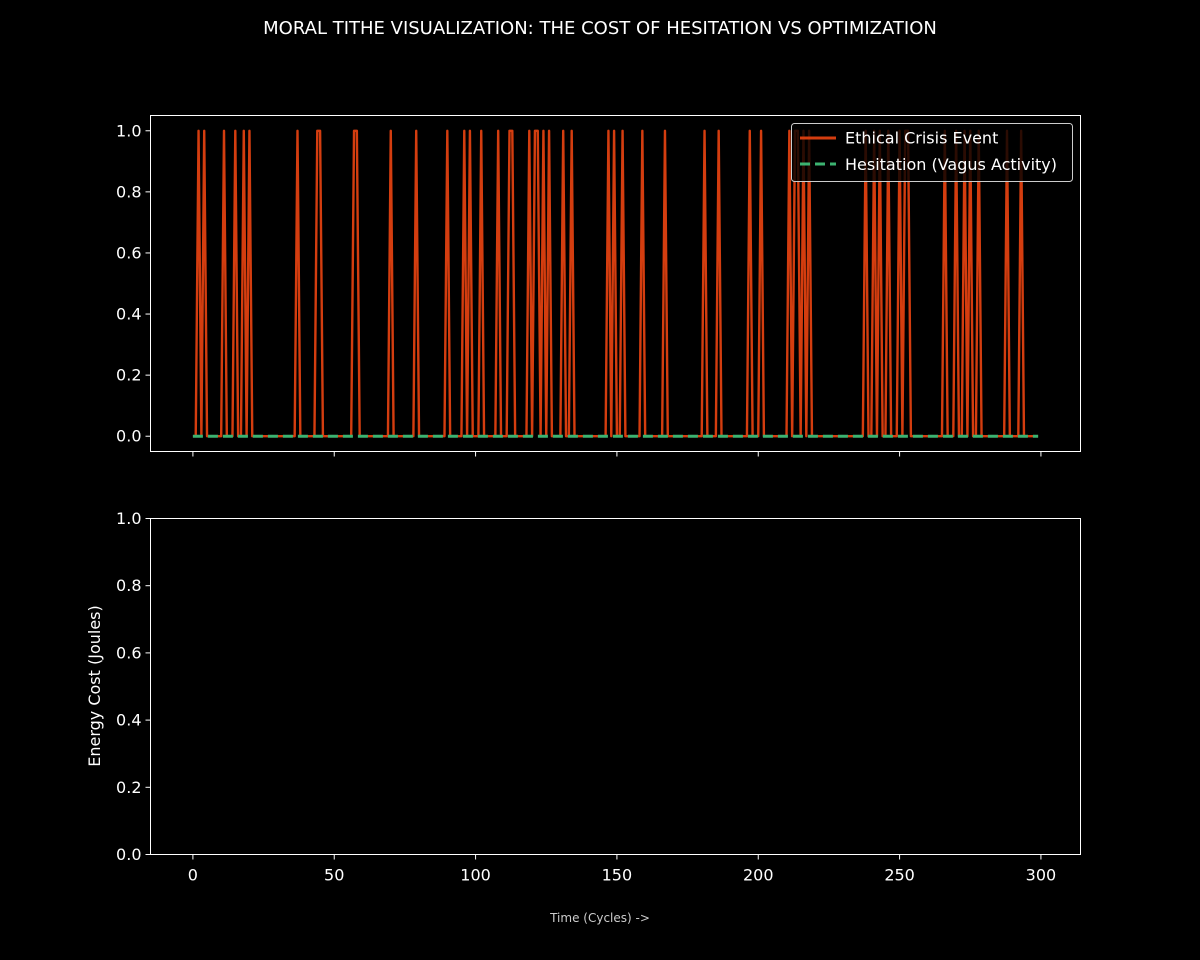  Describe the element at coordinates (193, 875) in the screenshot. I see `x-tick-label: 0` at that location.